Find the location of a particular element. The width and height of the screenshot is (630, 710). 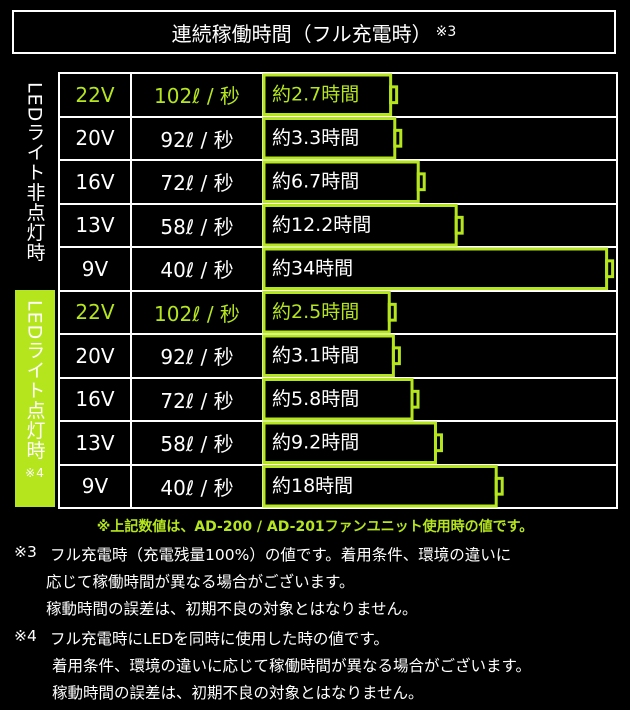

runtime-label: 約3.3時間 is located at coordinates (315, 138).